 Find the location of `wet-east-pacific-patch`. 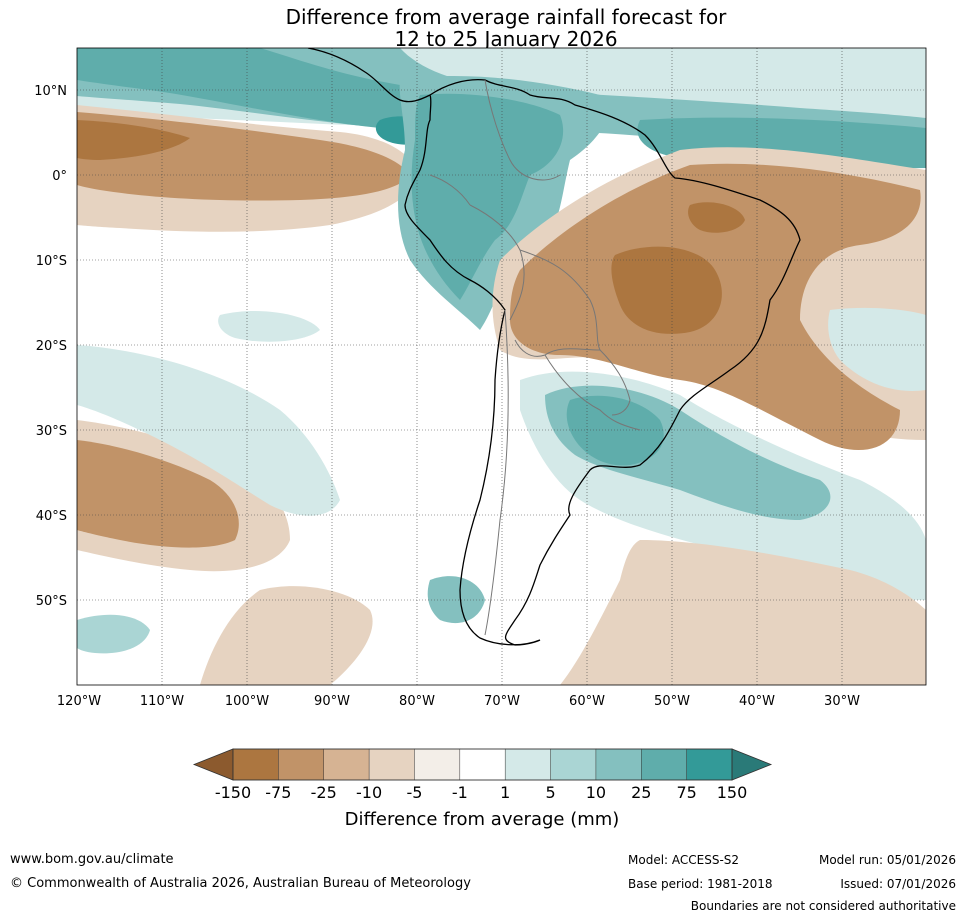

wet-east-pacific-patch is located at coordinates (269, 326).